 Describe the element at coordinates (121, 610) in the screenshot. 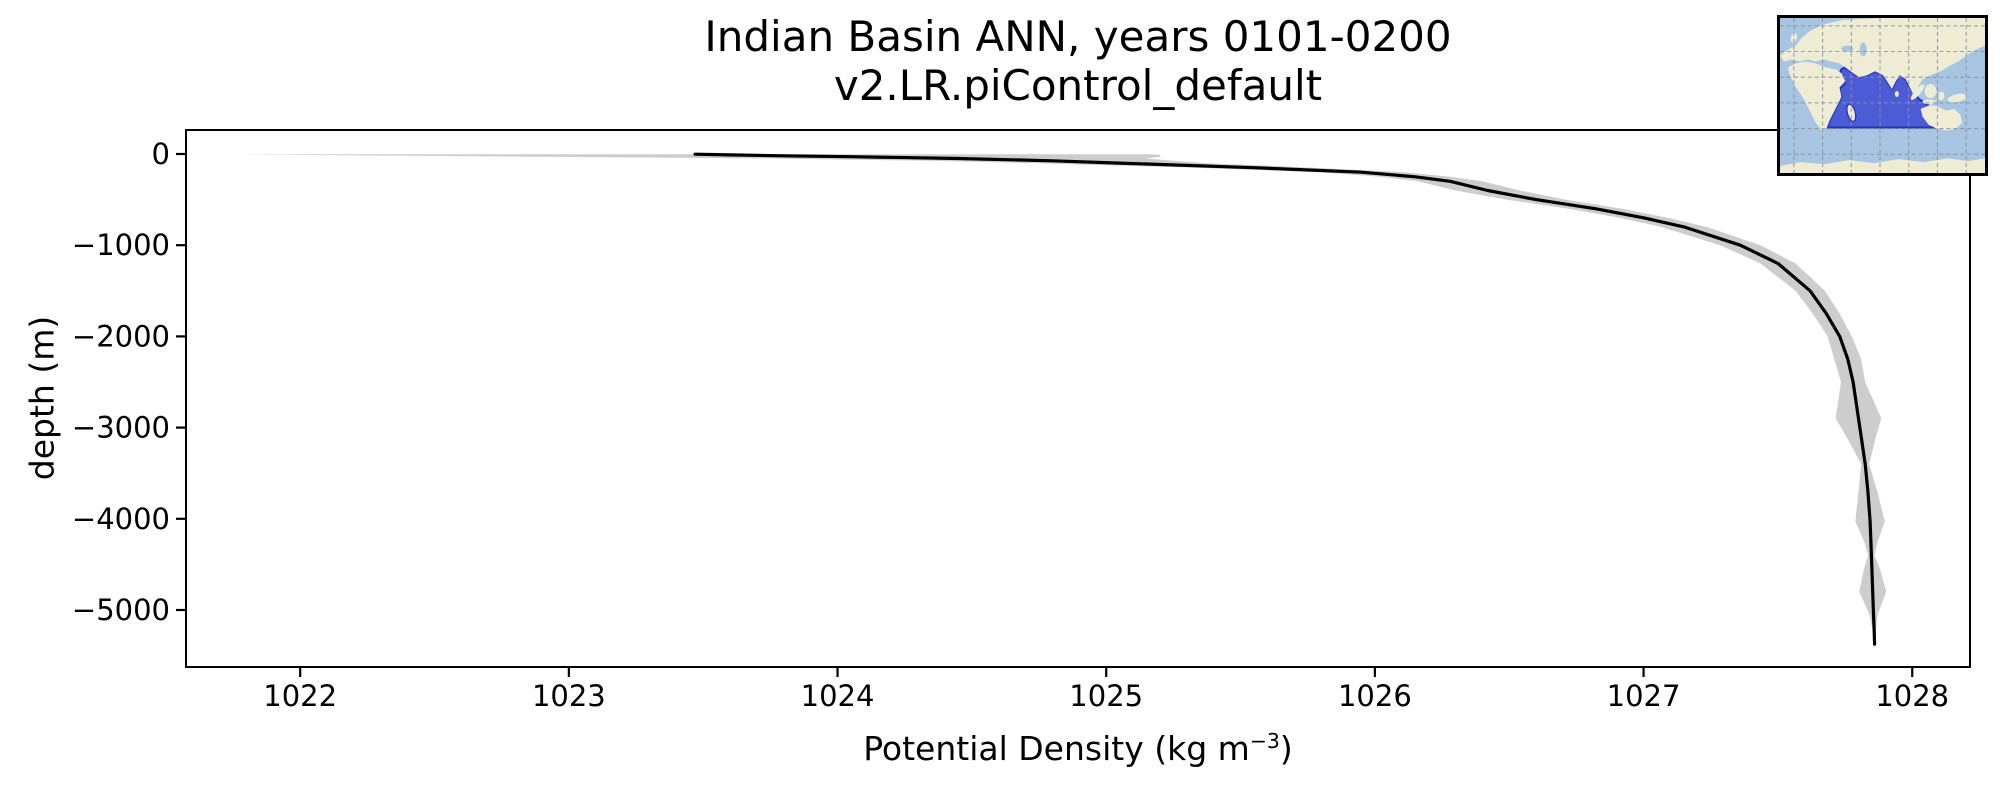

I see `y-tick-label: −5000` at that location.